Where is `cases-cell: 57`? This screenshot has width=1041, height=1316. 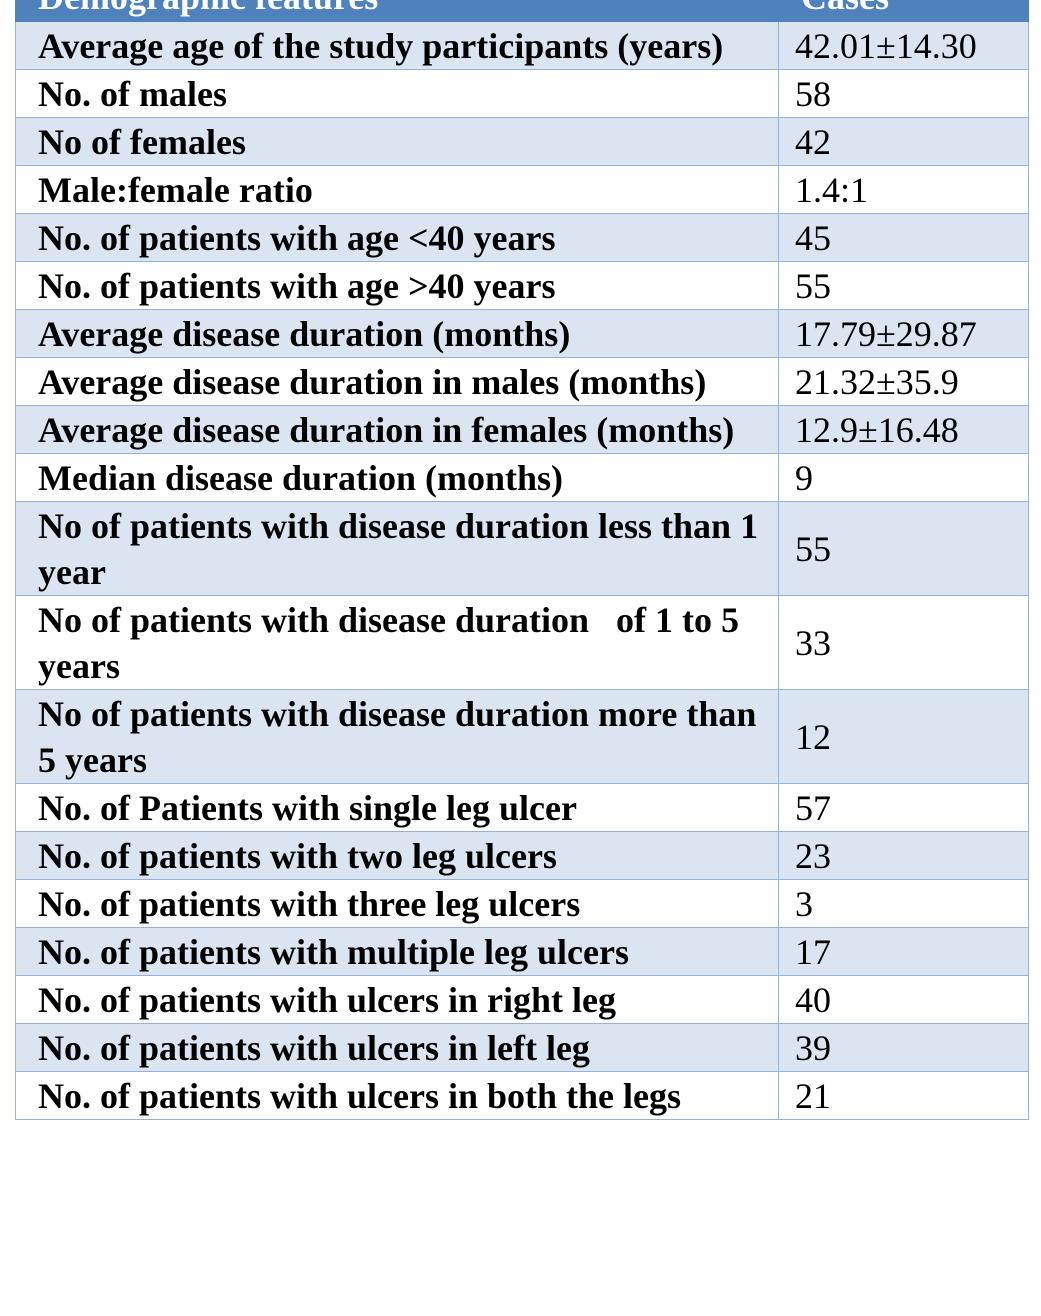 cases-cell: 57 is located at coordinates (903, 807).